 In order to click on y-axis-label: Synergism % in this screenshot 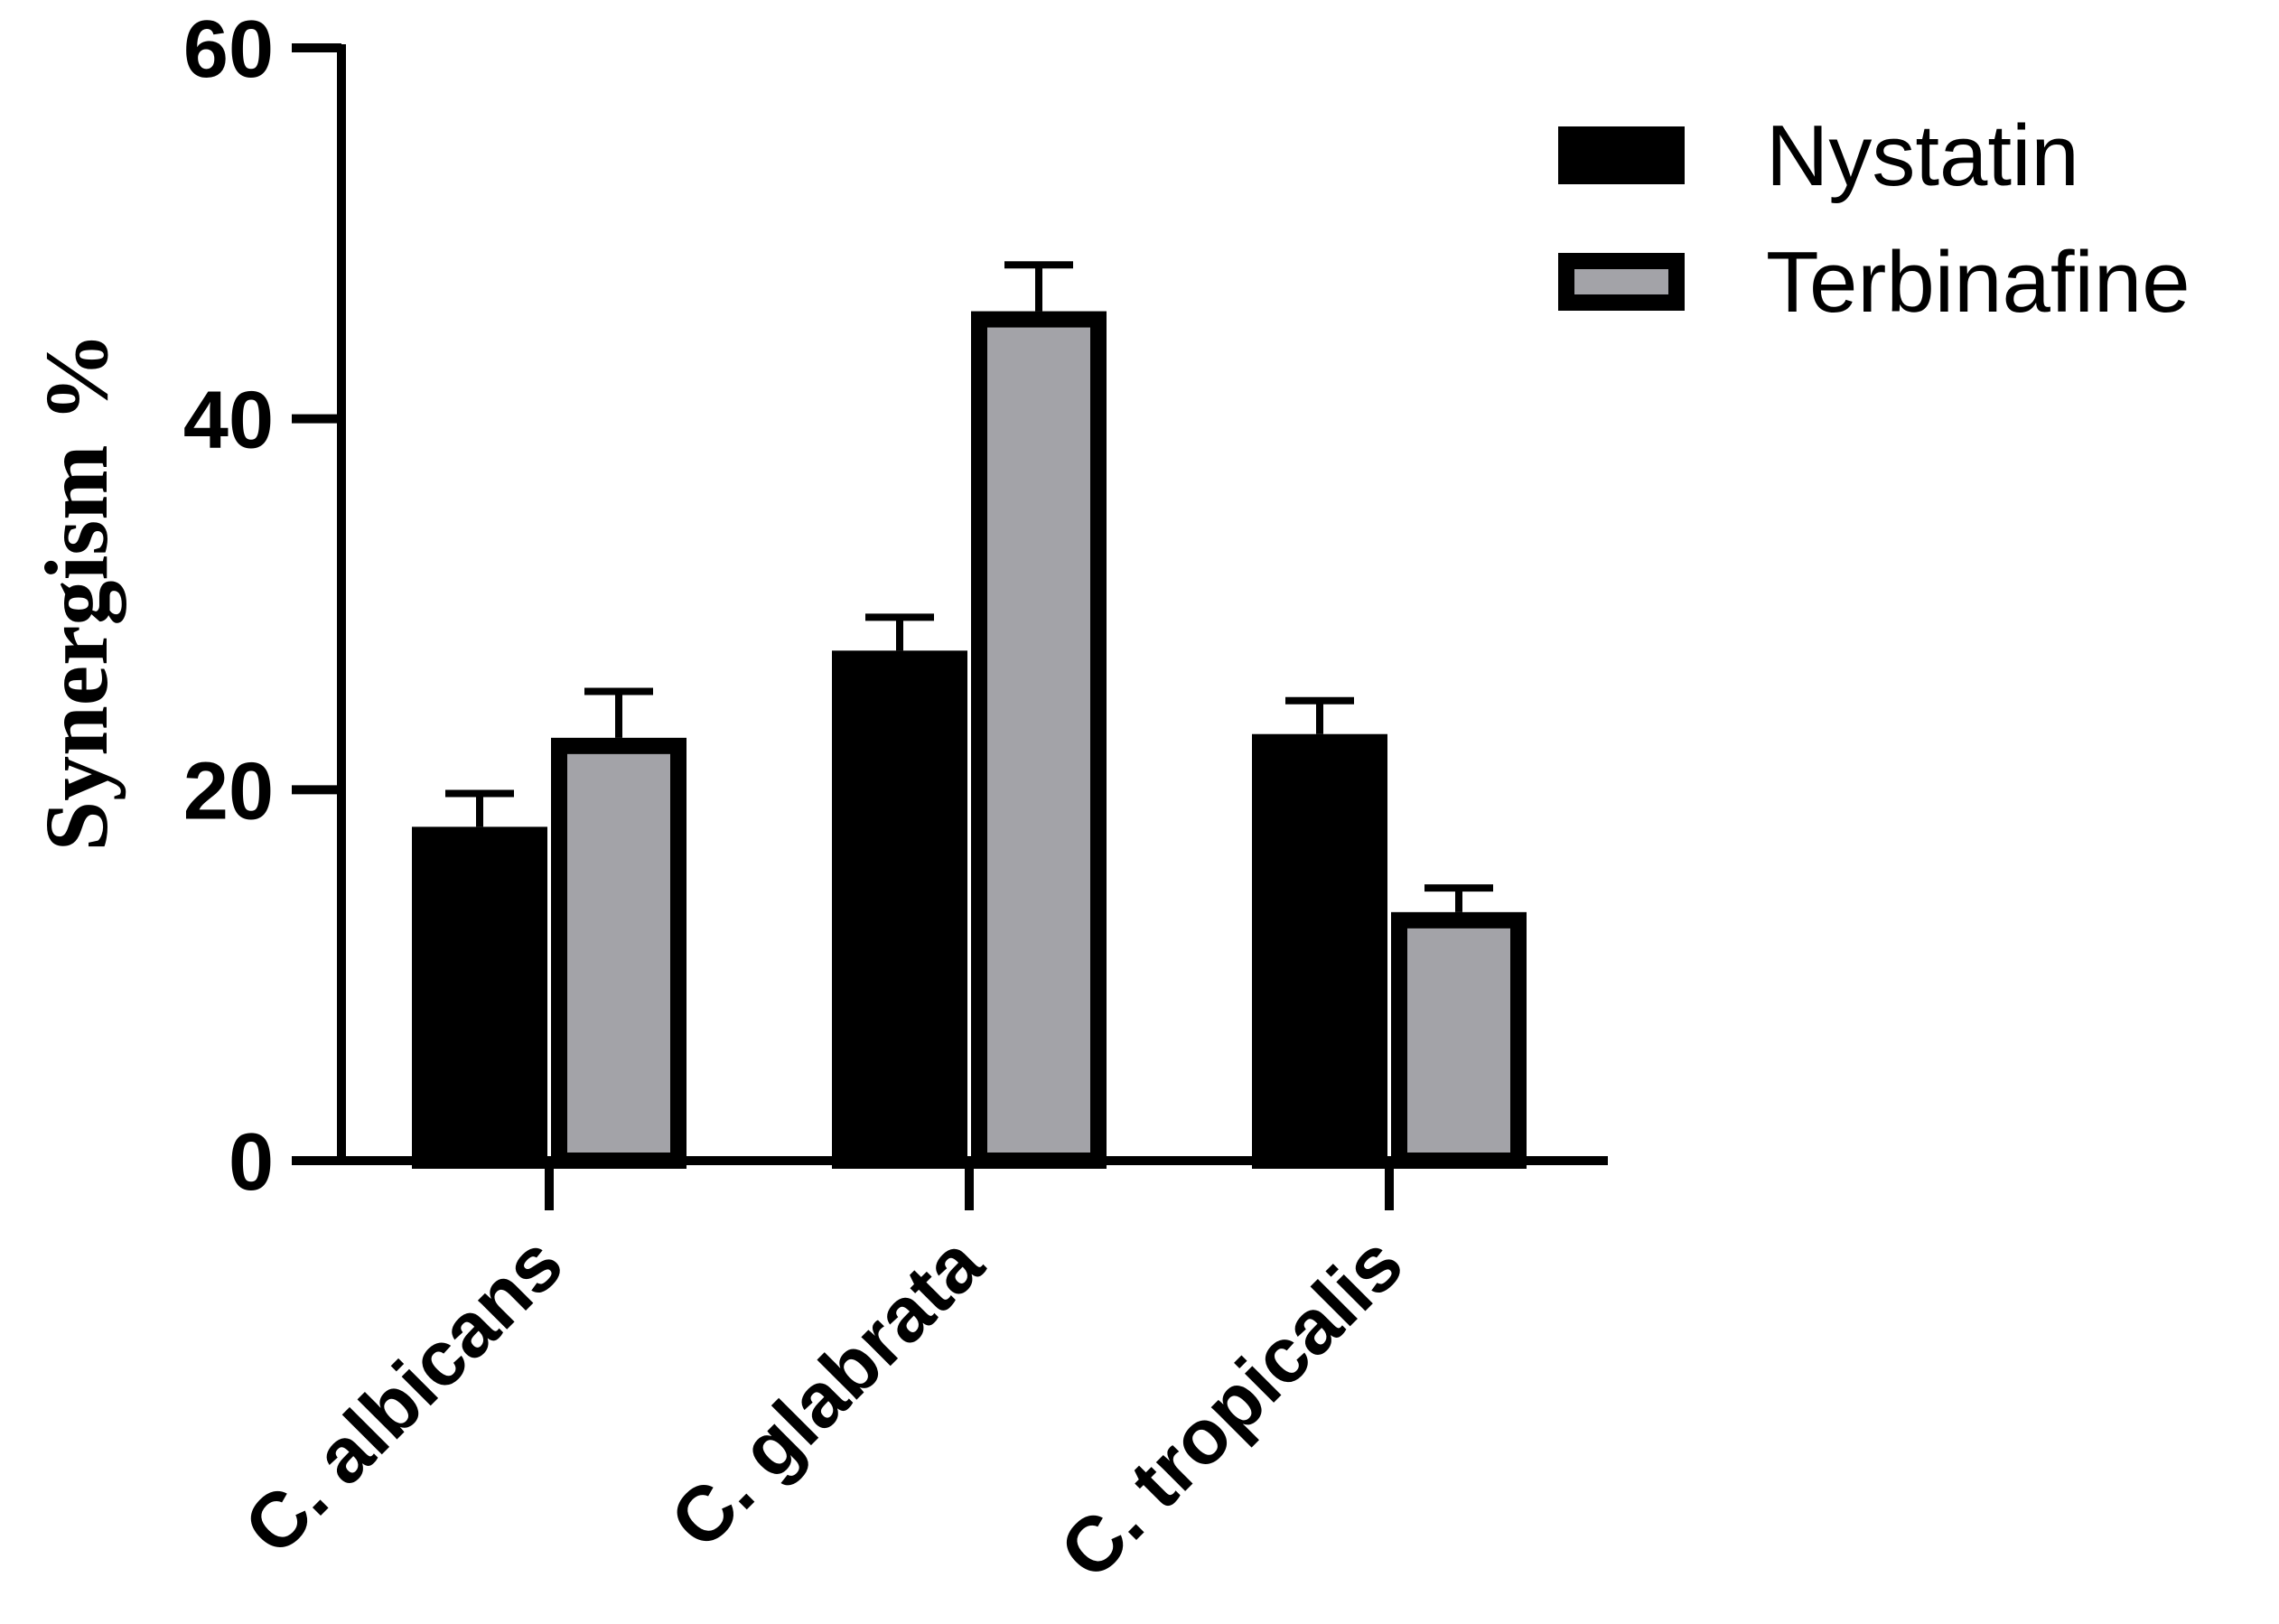, I will do `click(76, 592)`.